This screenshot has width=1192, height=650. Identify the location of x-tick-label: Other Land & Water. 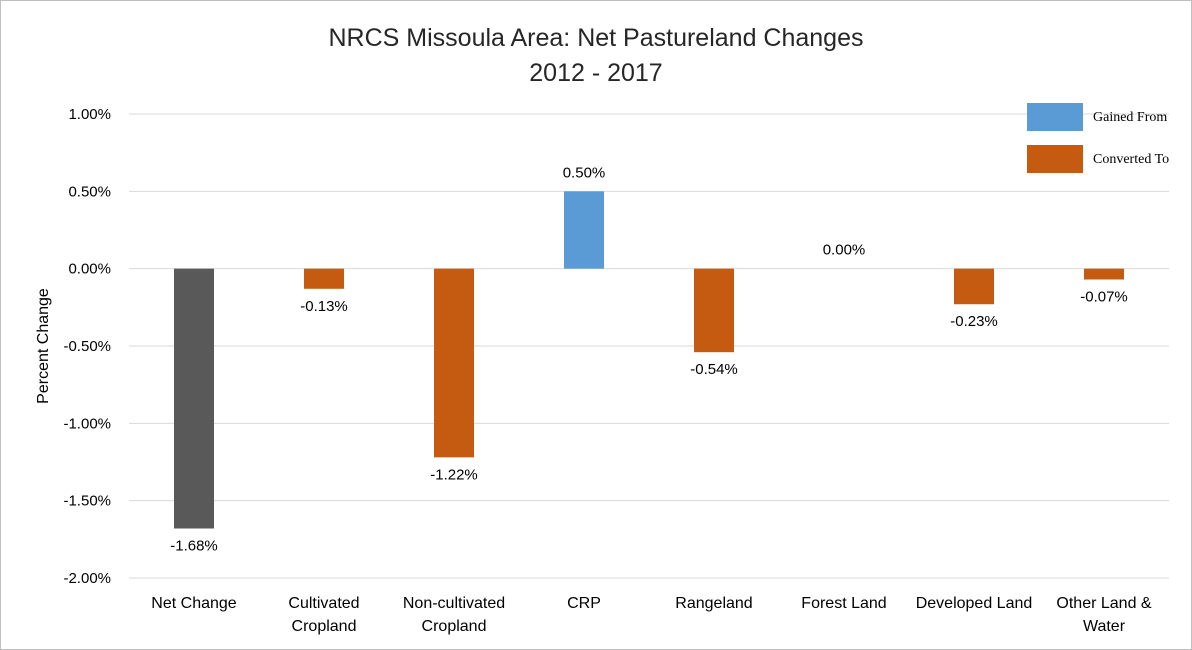
(1104, 615).